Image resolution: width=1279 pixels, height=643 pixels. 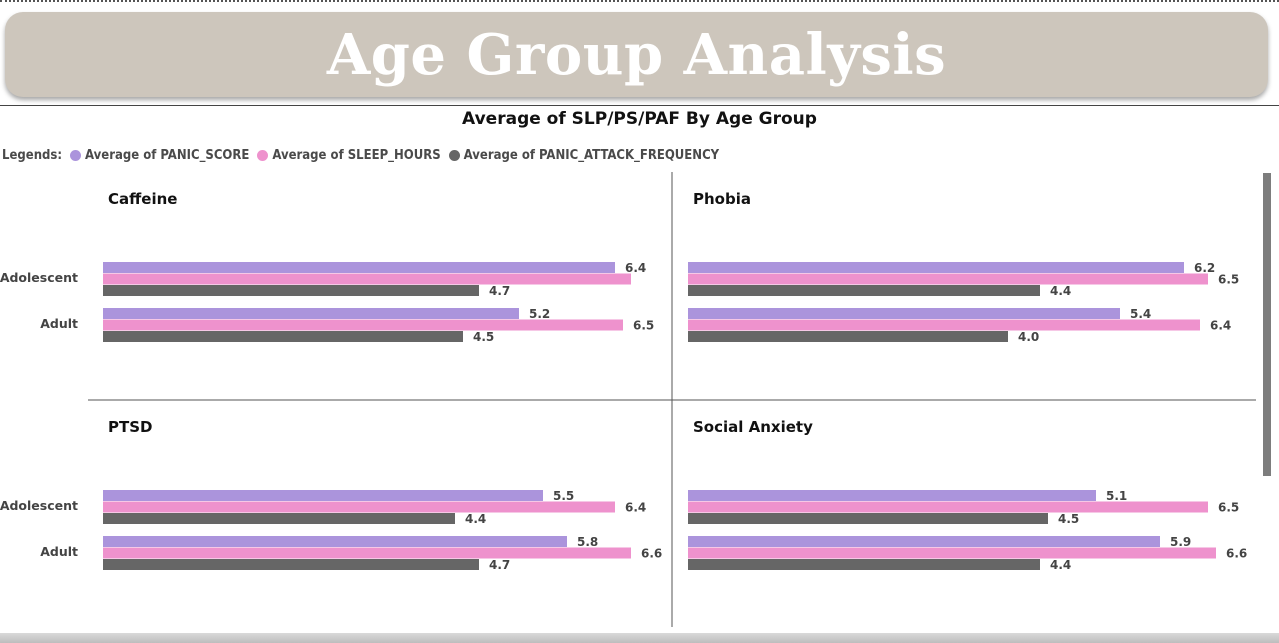 I want to click on panel-title: Caffeine, so click(x=142, y=199).